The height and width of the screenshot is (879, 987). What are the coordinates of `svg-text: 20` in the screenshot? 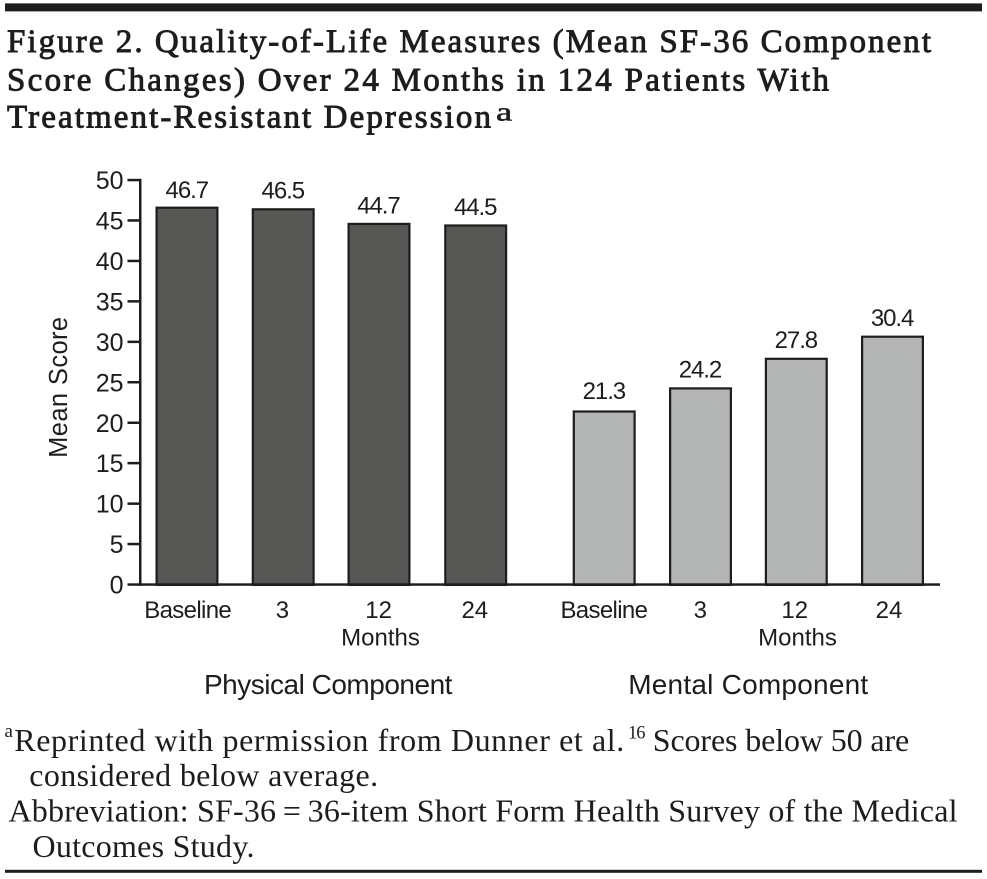 It's located at (110, 424).